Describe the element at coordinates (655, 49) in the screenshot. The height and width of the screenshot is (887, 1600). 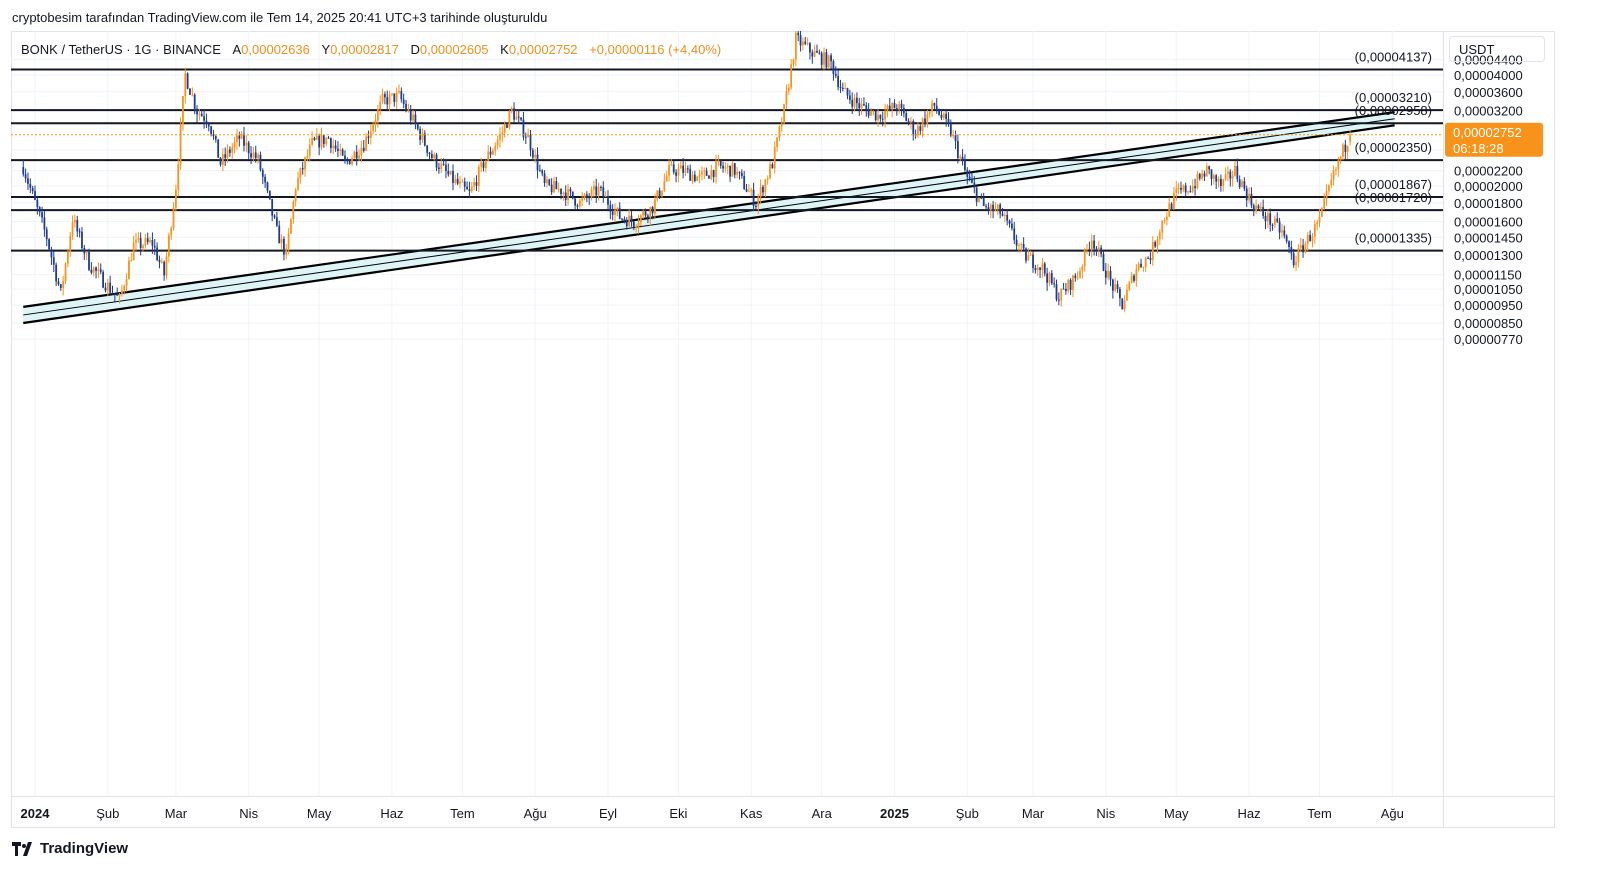
I see `legend-change-value: +0,00000116 (+4,40%)` at that location.